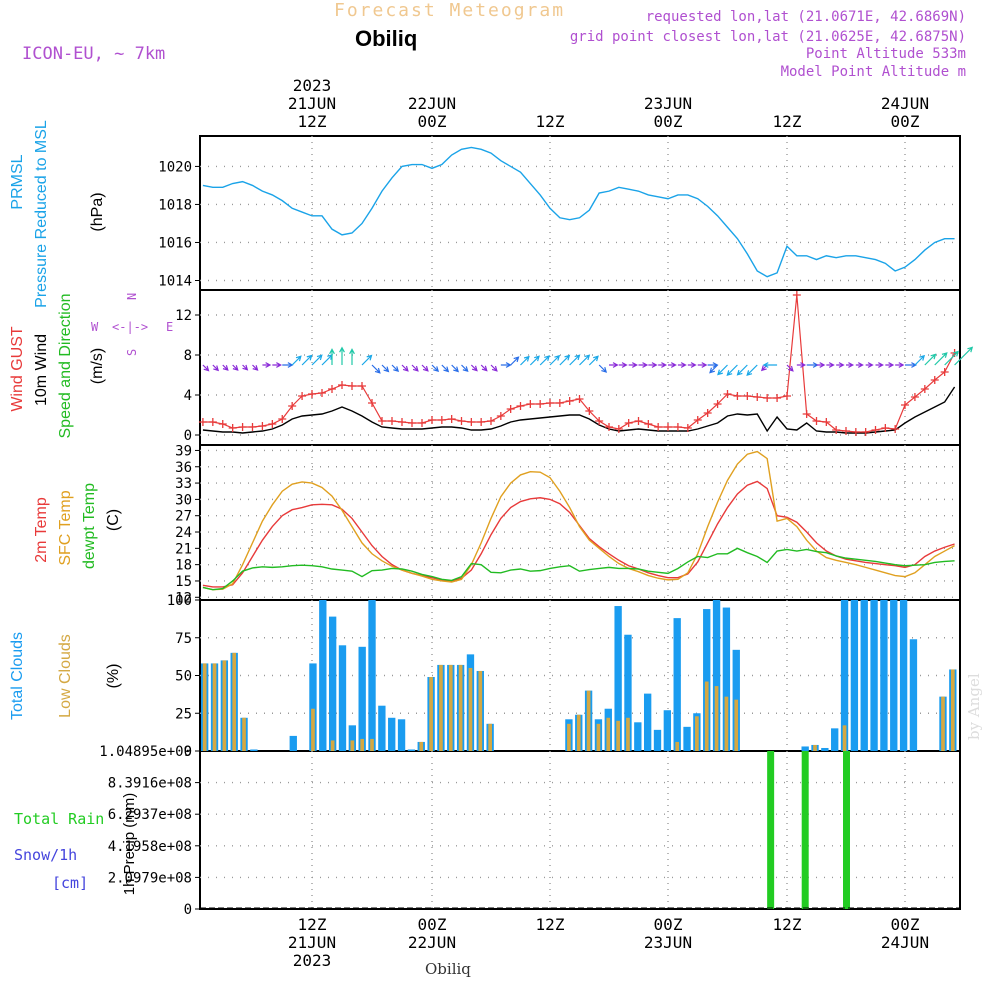 This screenshot has width=1000, height=1000. Describe the element at coordinates (188, 396) in the screenshot. I see `y-tick-label: 4` at that location.